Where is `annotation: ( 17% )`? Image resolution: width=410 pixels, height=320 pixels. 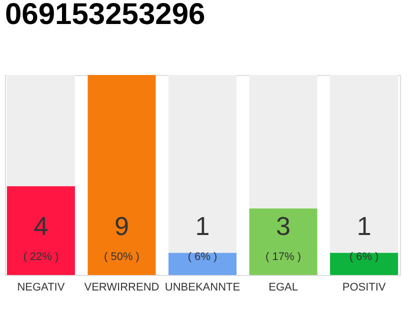 annotation: ( 17% ) is located at coordinates (284, 257).